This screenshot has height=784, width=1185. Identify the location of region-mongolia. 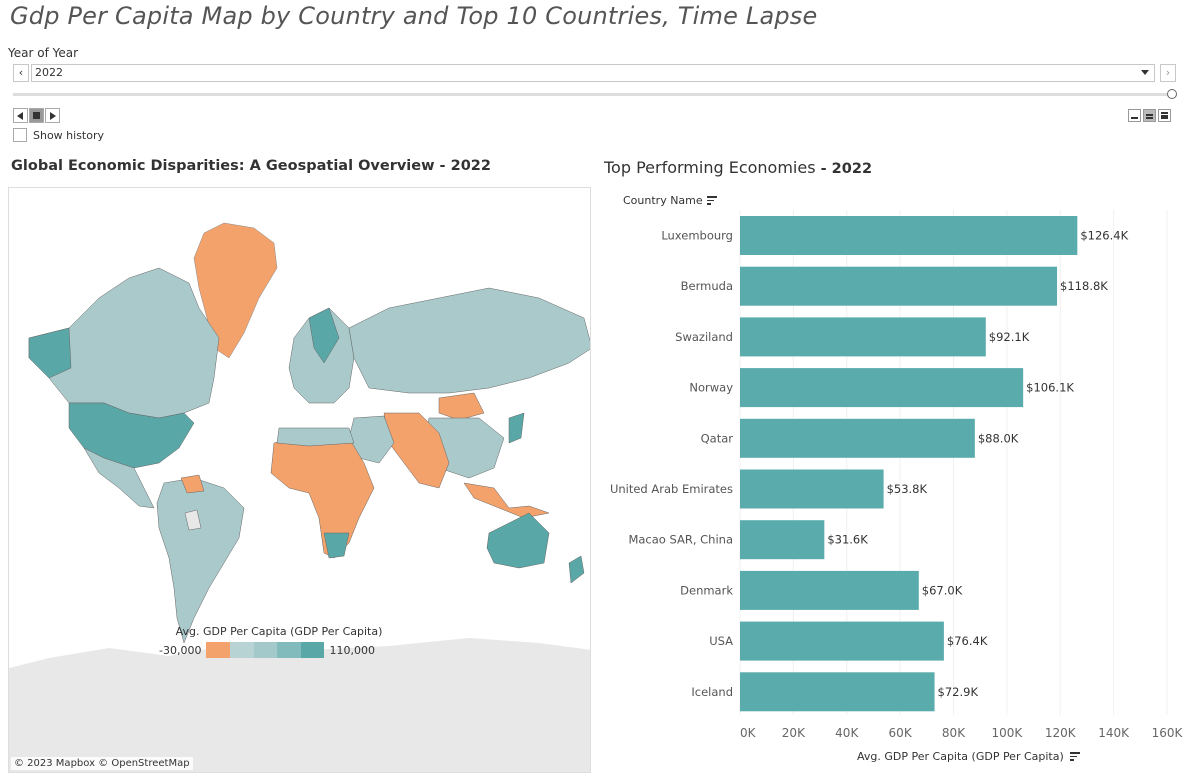
(461, 406).